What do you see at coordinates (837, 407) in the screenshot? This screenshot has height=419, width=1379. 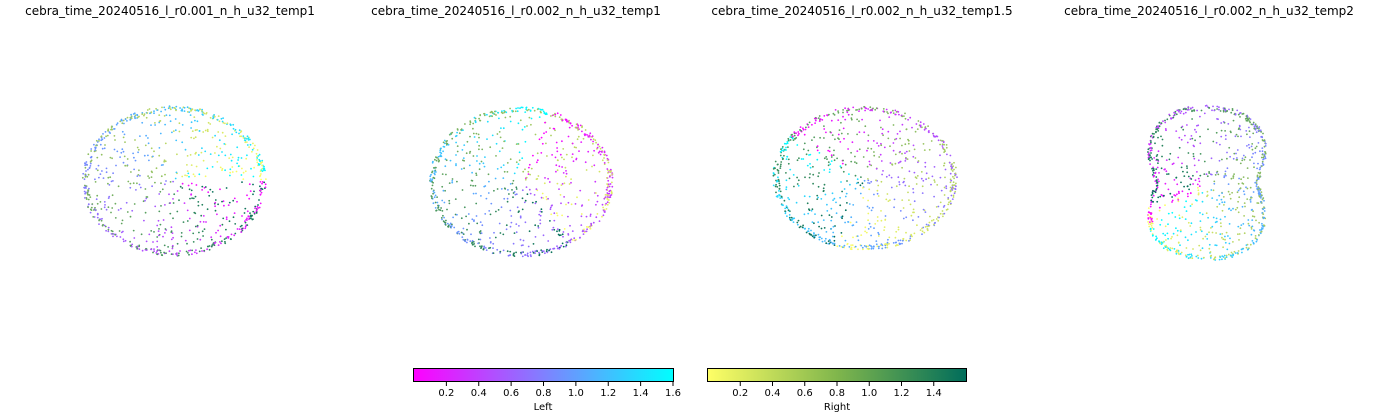 I see `colorbar-right-label: Right` at bounding box center [837, 407].